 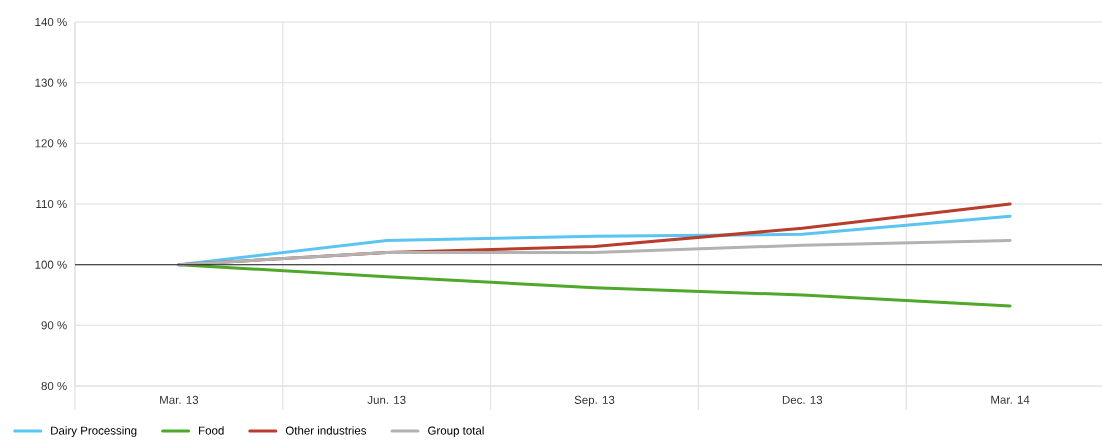 I want to click on x-tick-label: Sep. 13, so click(x=594, y=401).